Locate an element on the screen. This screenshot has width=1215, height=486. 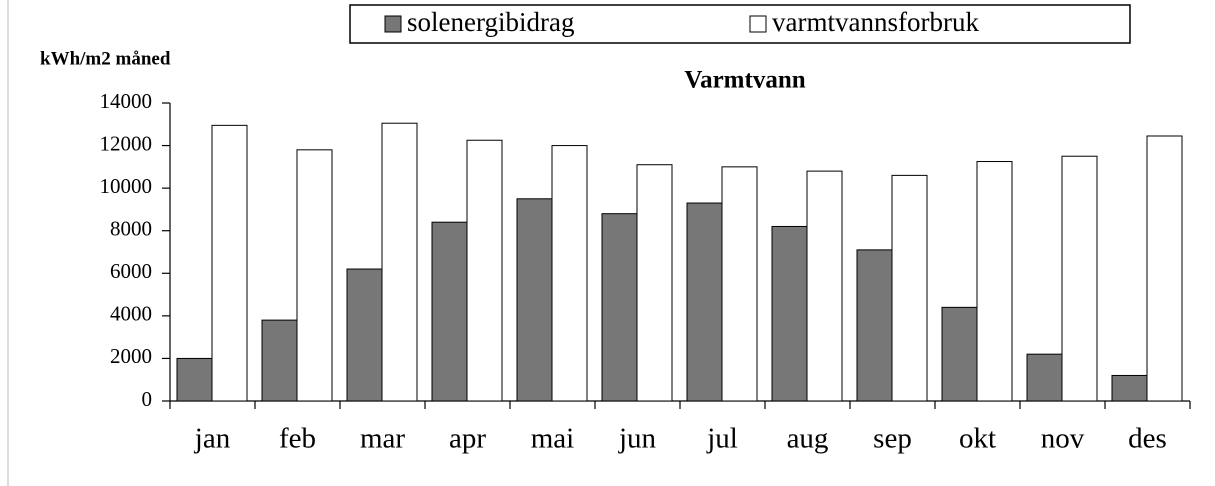
y-tick-label: 8000 is located at coordinates (131, 229).